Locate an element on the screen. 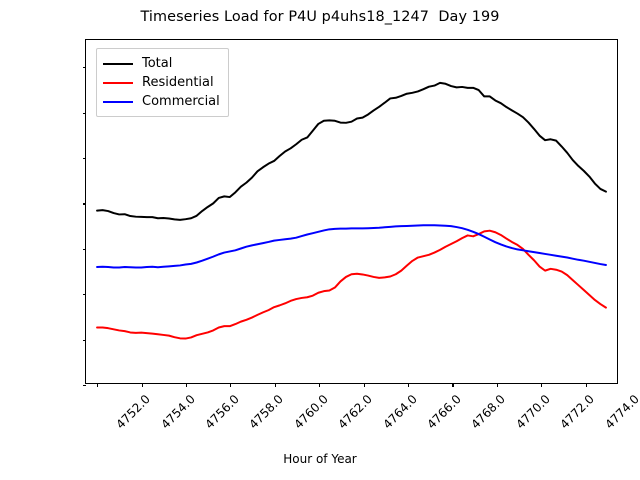 This screenshot has height=480, width=640. series-line-commercial is located at coordinates (351, 246).